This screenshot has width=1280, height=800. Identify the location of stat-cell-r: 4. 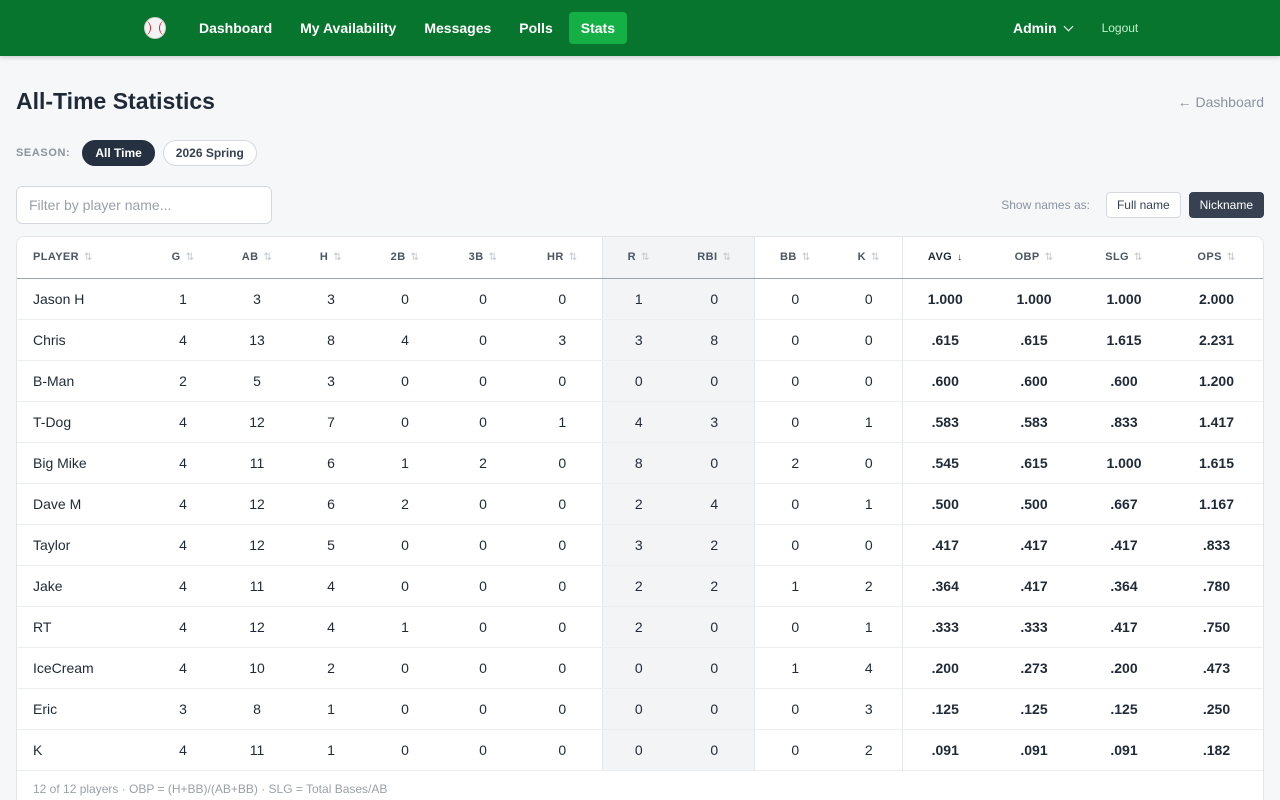
(638, 422).